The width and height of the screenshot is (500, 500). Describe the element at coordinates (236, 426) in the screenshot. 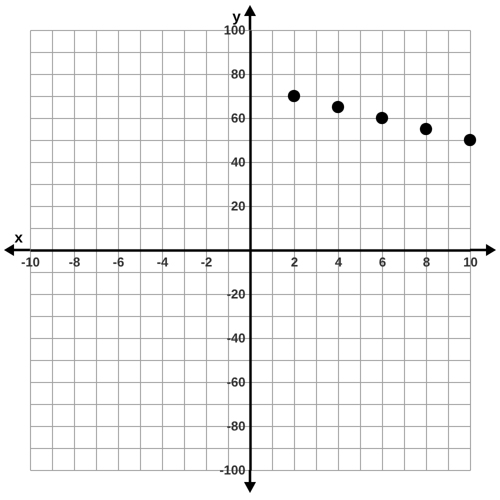

I see `y-tick-label: -80` at that location.